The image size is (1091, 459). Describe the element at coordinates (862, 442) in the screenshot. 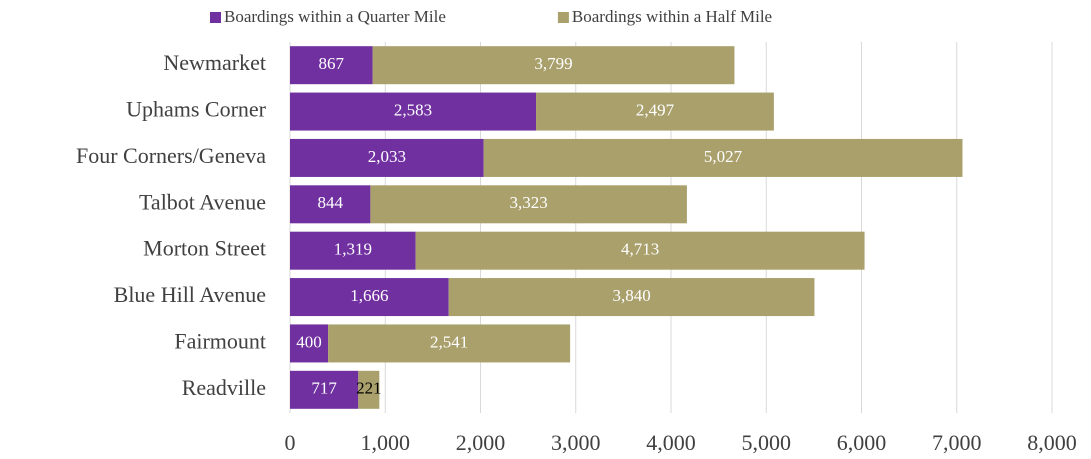

I see `x-tick-label: 6,000` at that location.